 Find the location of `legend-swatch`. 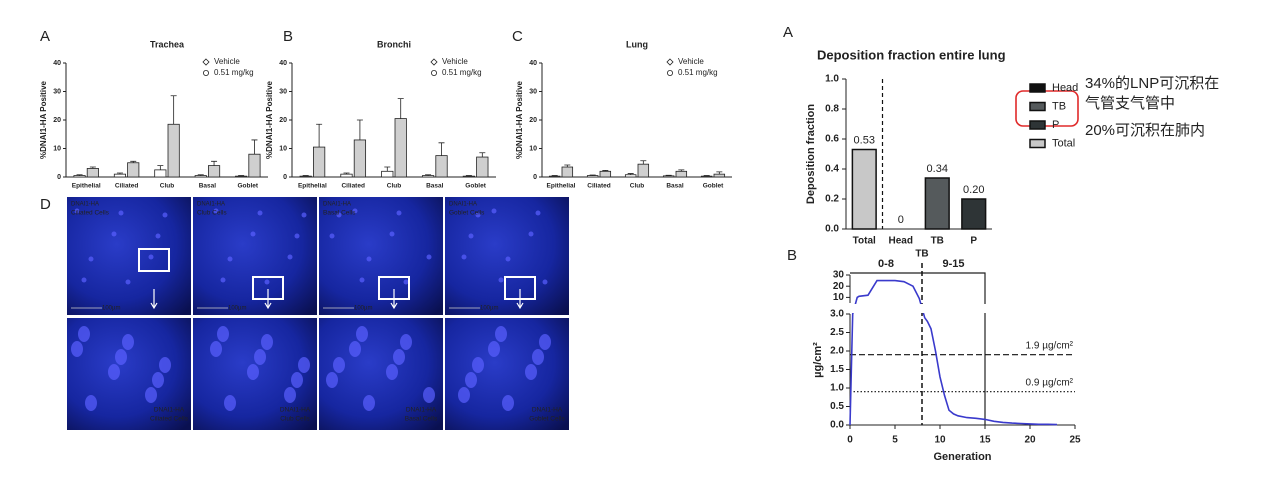

legend-swatch is located at coordinates (1037, 106).